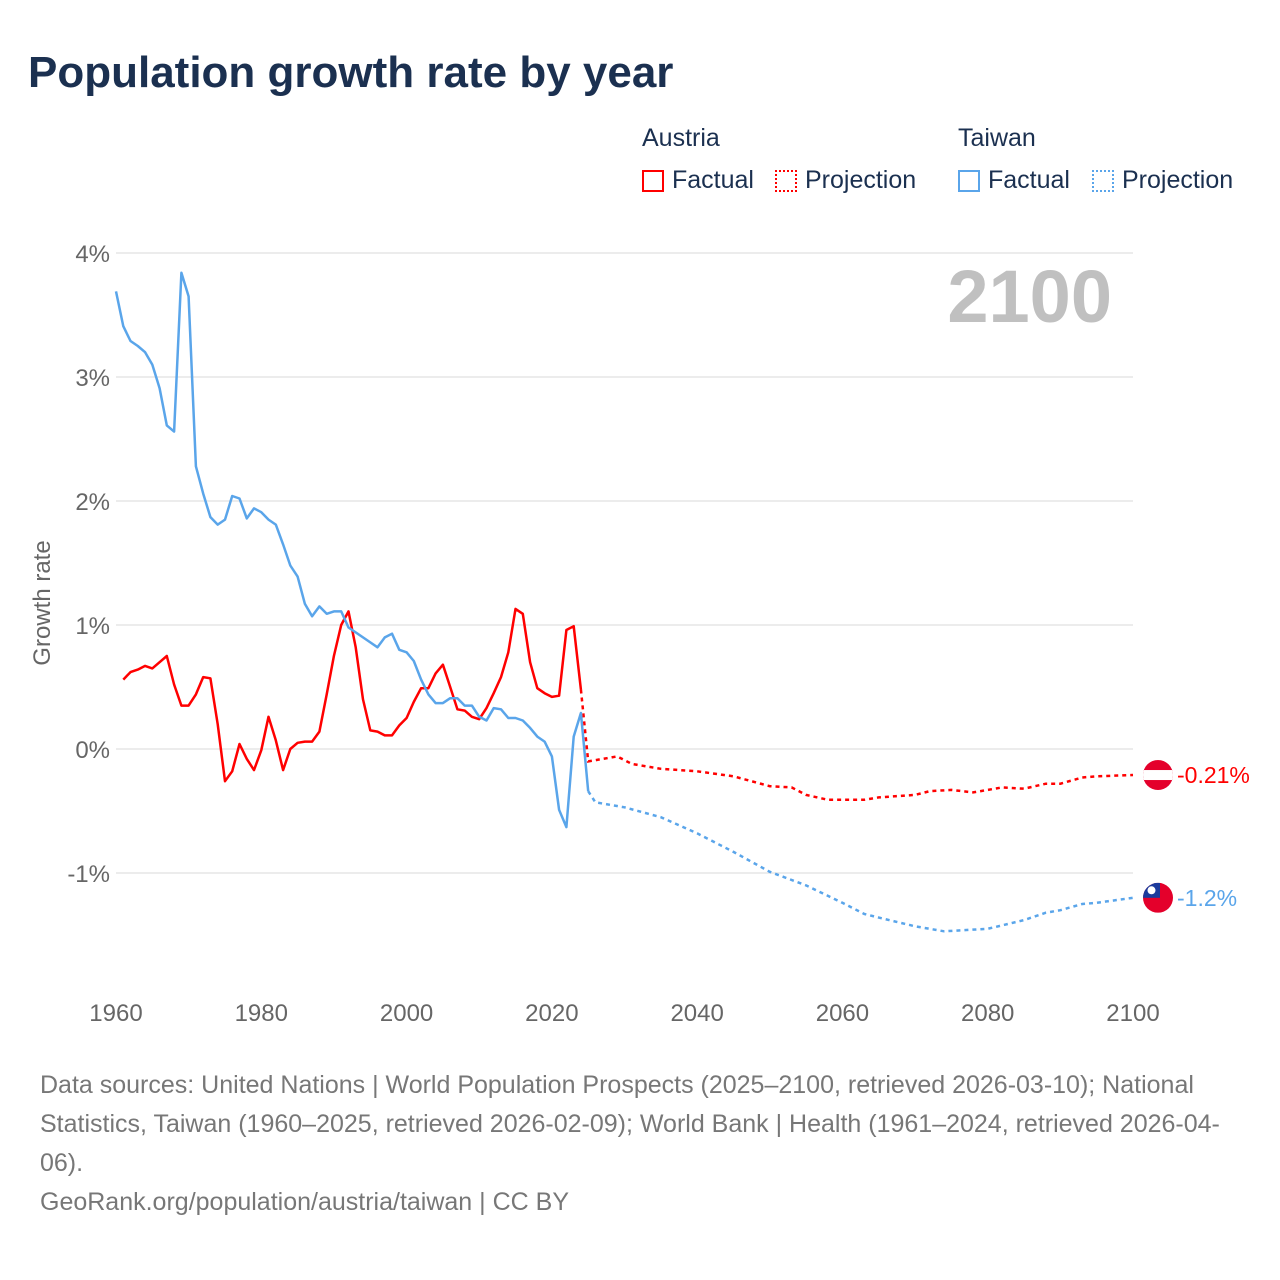  I want to click on x-tick-label: 2060, so click(842, 1013).